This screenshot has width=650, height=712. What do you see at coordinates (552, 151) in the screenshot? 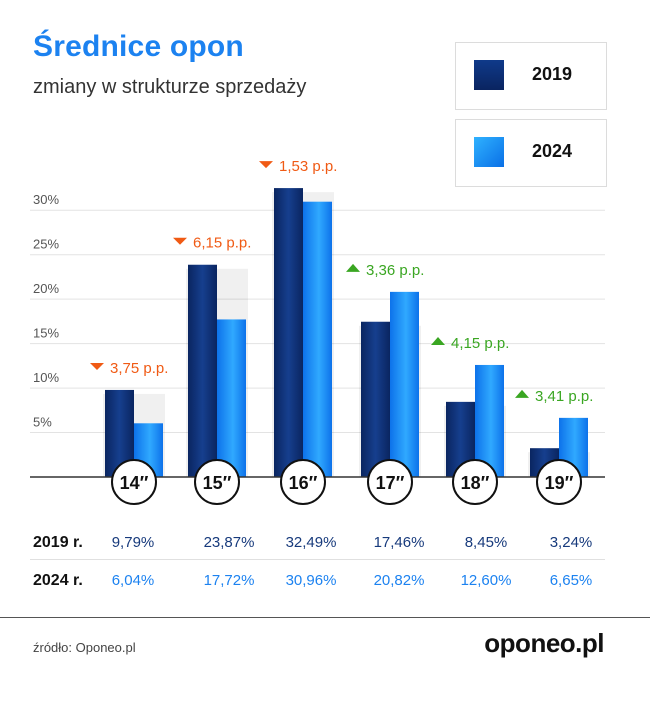
I see `legend-label-2024: 2024` at bounding box center [552, 151].